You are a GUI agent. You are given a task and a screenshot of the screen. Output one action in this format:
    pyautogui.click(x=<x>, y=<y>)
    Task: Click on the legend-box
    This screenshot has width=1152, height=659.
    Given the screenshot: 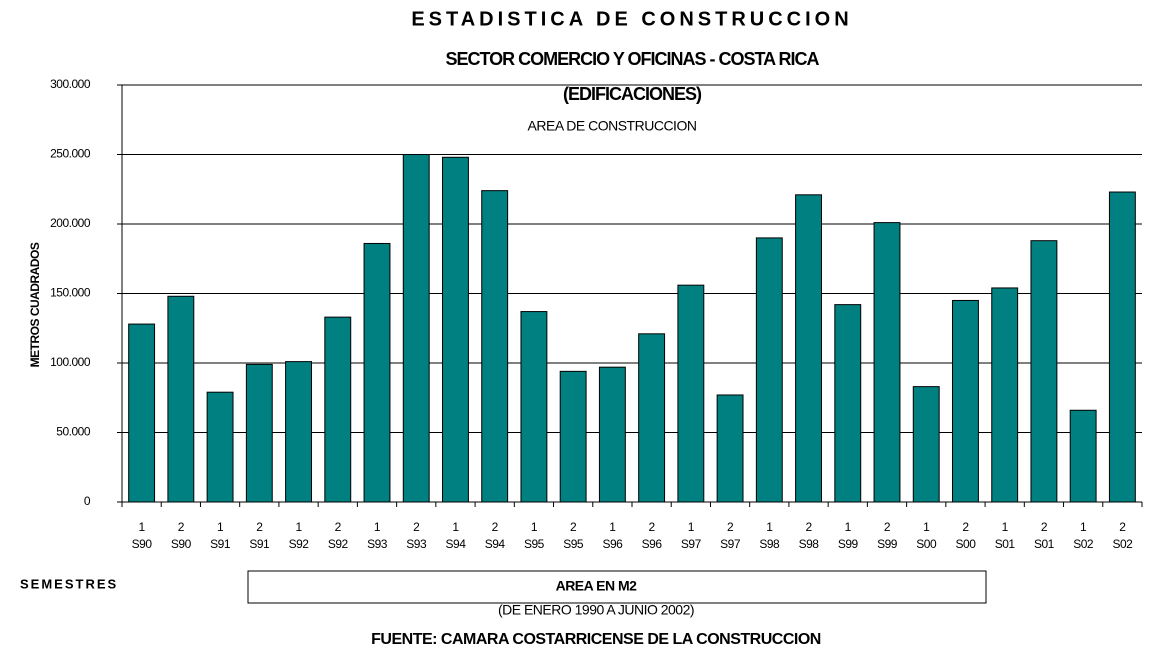 What is the action you would take?
    pyautogui.click(x=617, y=587)
    